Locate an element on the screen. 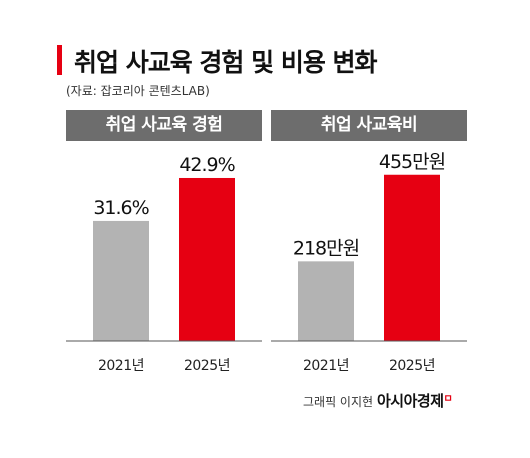  data-label: 31.6% is located at coordinates (120, 208).